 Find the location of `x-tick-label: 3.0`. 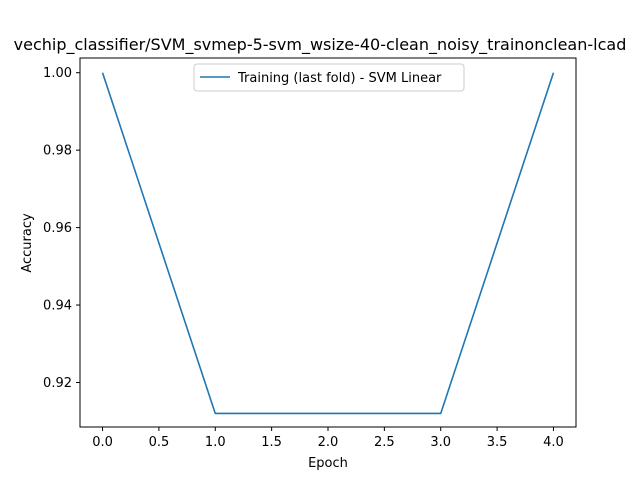

x-tick-label: 3.0 is located at coordinates (440, 442).